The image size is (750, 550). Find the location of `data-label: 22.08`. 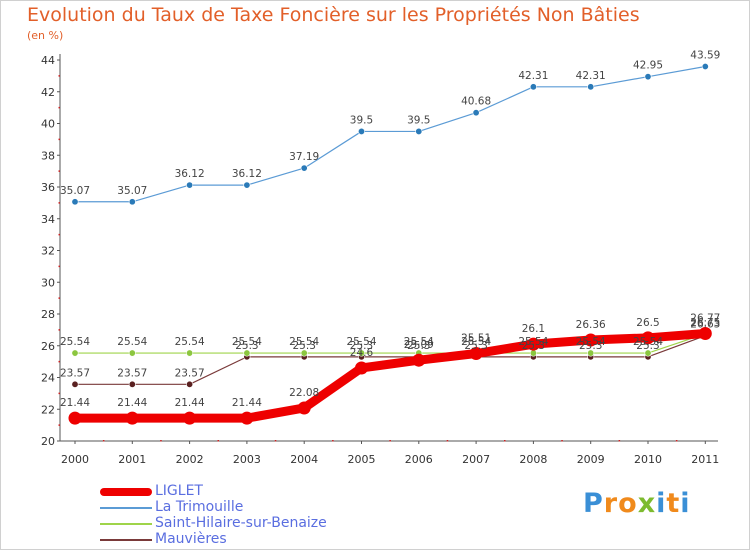

data-label: 22.08 is located at coordinates (304, 393).